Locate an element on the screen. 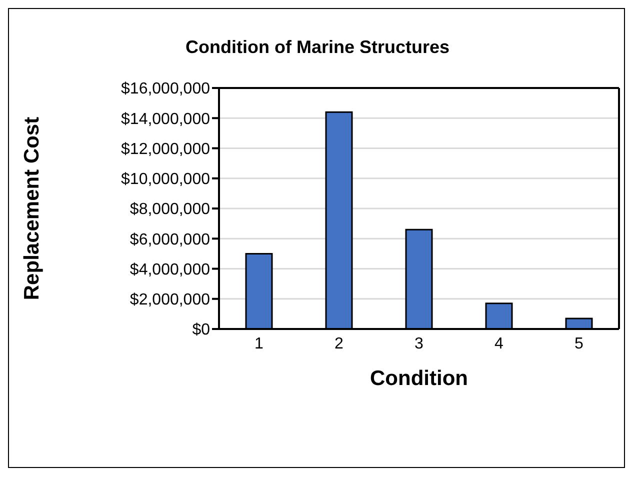  x-tick-label: 2 is located at coordinates (339, 343).